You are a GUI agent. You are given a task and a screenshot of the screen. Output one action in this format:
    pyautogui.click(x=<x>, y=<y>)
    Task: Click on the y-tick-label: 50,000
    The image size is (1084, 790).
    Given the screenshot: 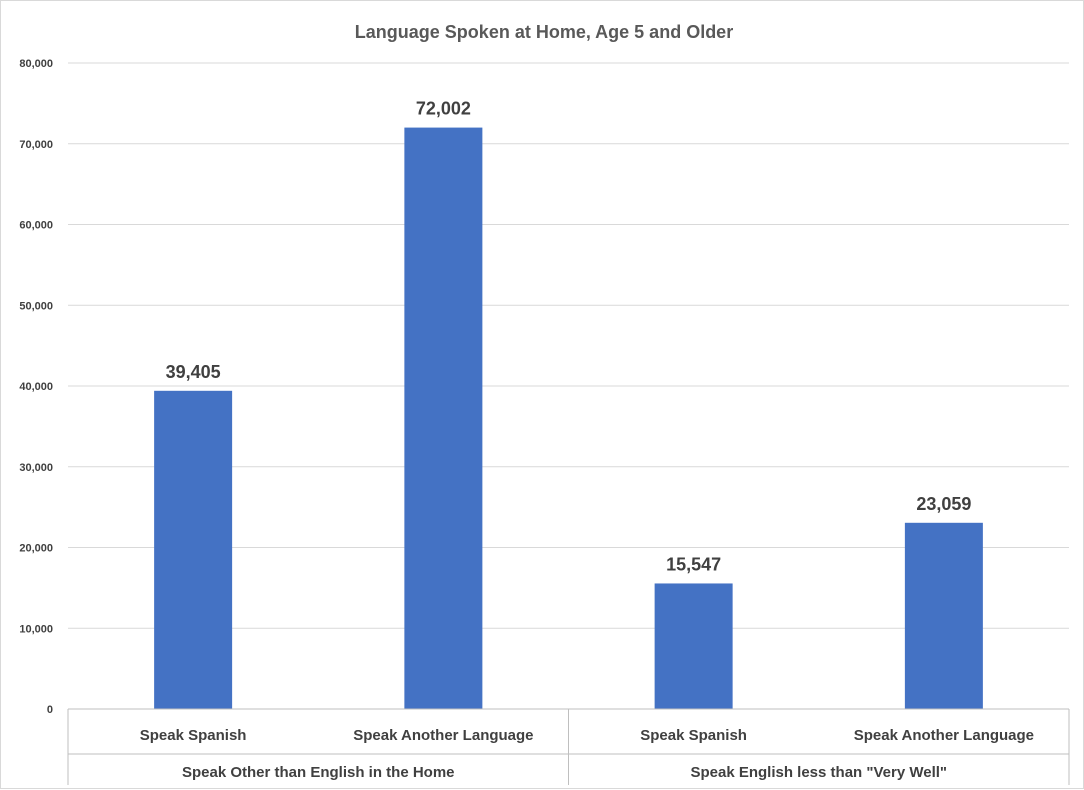 What is the action you would take?
    pyautogui.click(x=36, y=306)
    